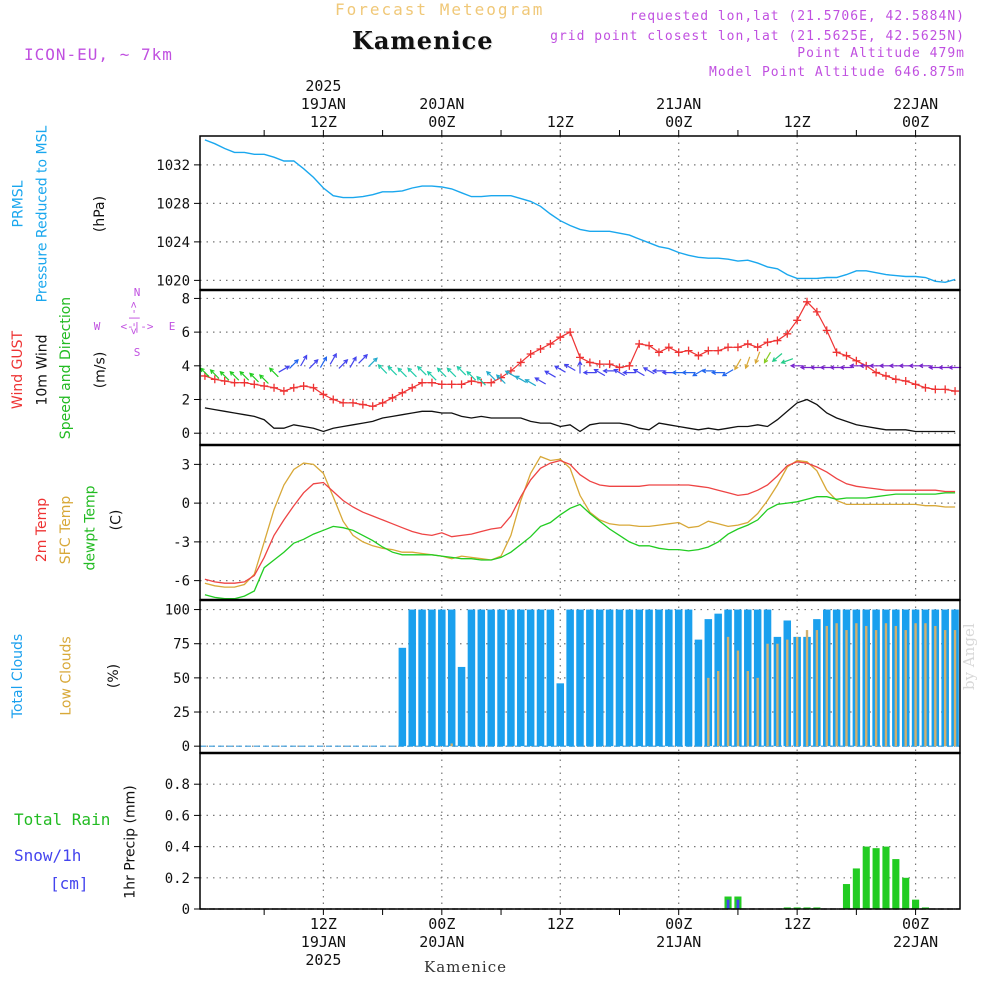 The image size is (1000, 1000). I want to click on panel-frame, so click(580, 522).